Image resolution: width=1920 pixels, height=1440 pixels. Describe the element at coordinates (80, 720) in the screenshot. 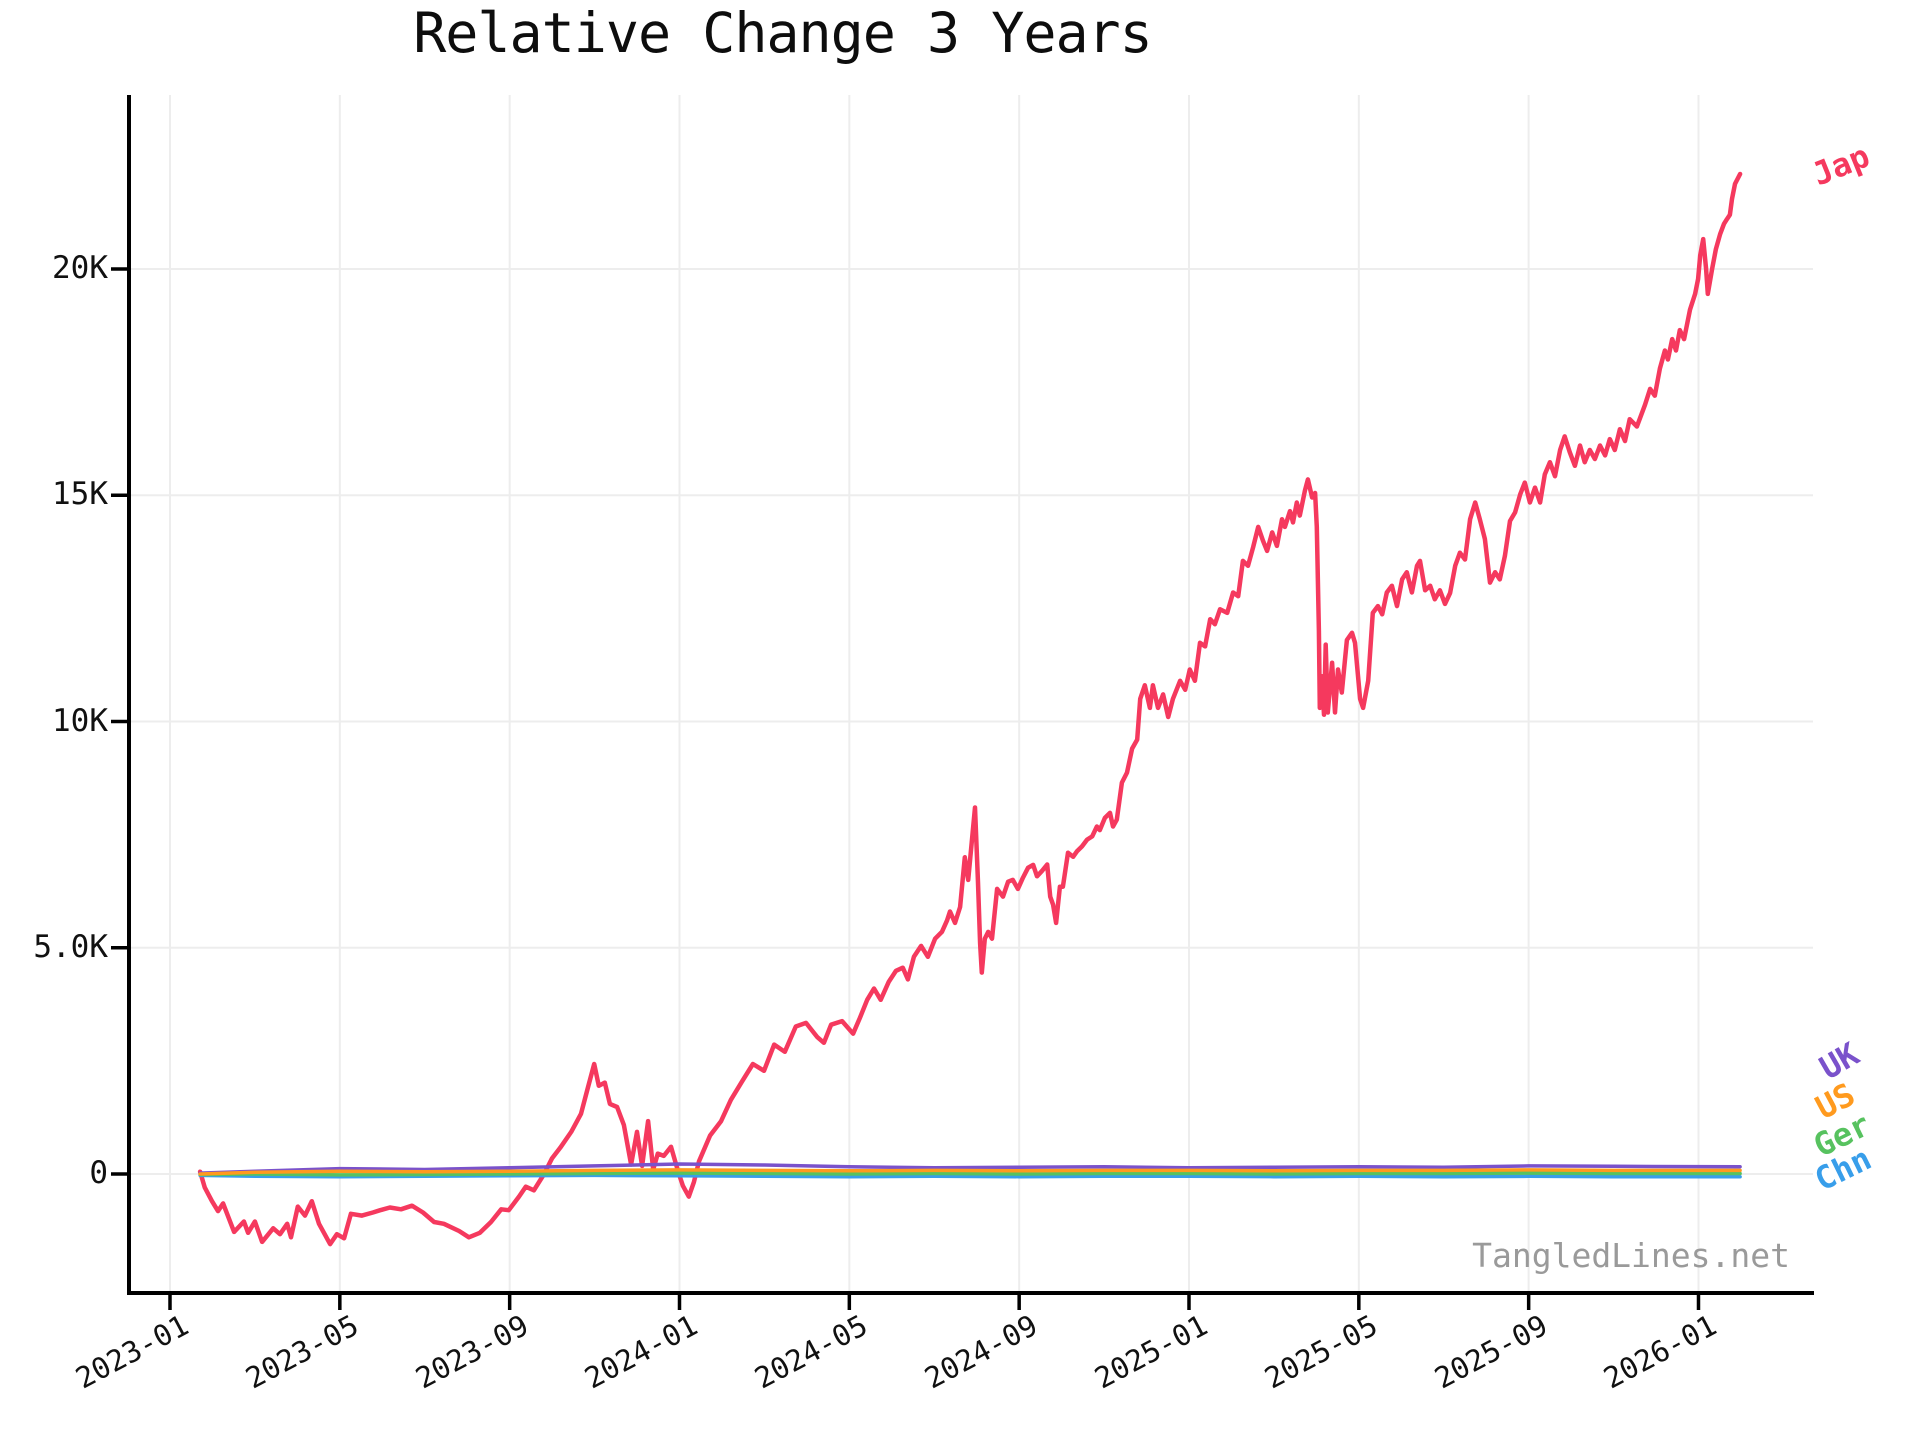

I see `y-tick-label: 10K` at that location.